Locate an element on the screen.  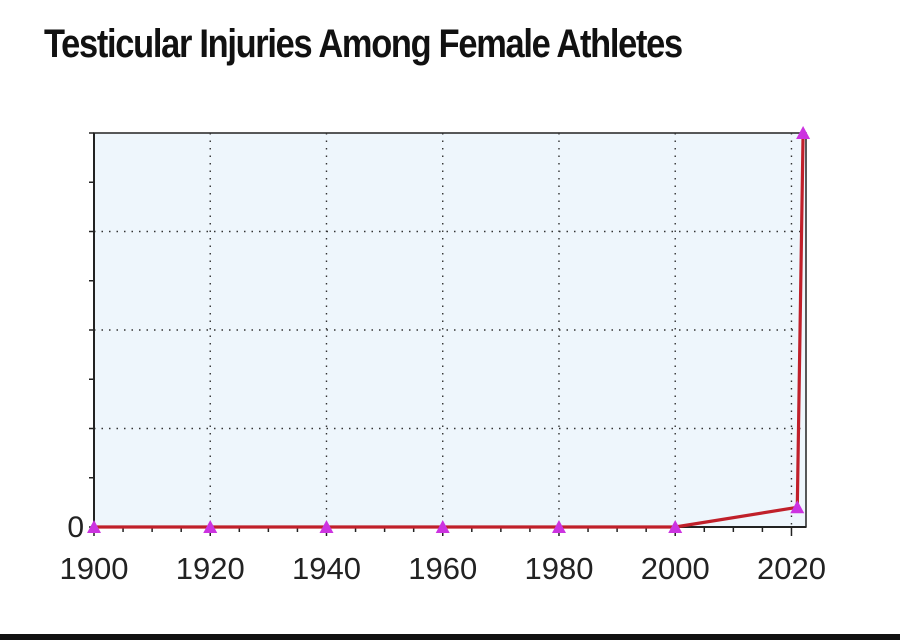
x-tick-label: 2020 is located at coordinates (791, 568).